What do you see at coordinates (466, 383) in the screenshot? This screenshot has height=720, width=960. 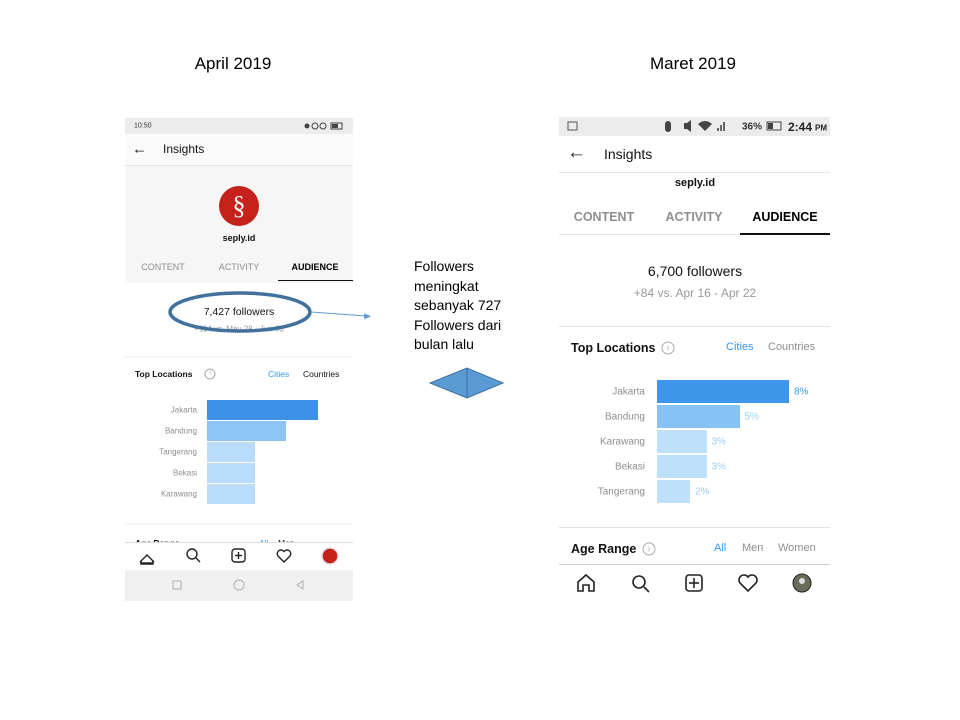 I see `diamond-shape` at bounding box center [466, 383].